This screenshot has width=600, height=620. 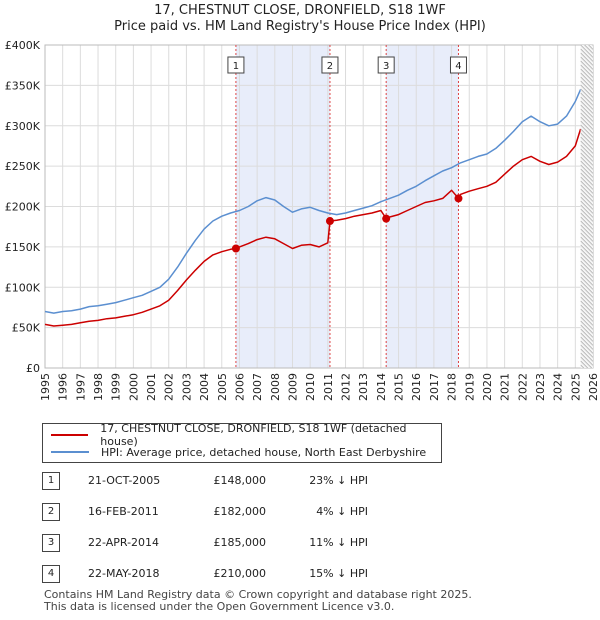 I want to click on x-tick-label: 2011, so click(x=328, y=387).